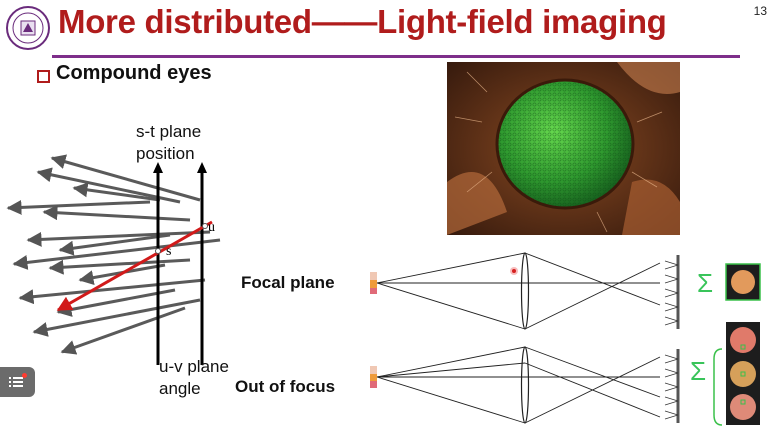 This screenshot has width=777, height=434. What do you see at coordinates (194, 366) in the screenshot?
I see `uv-plane-label: u-v plane` at bounding box center [194, 366].